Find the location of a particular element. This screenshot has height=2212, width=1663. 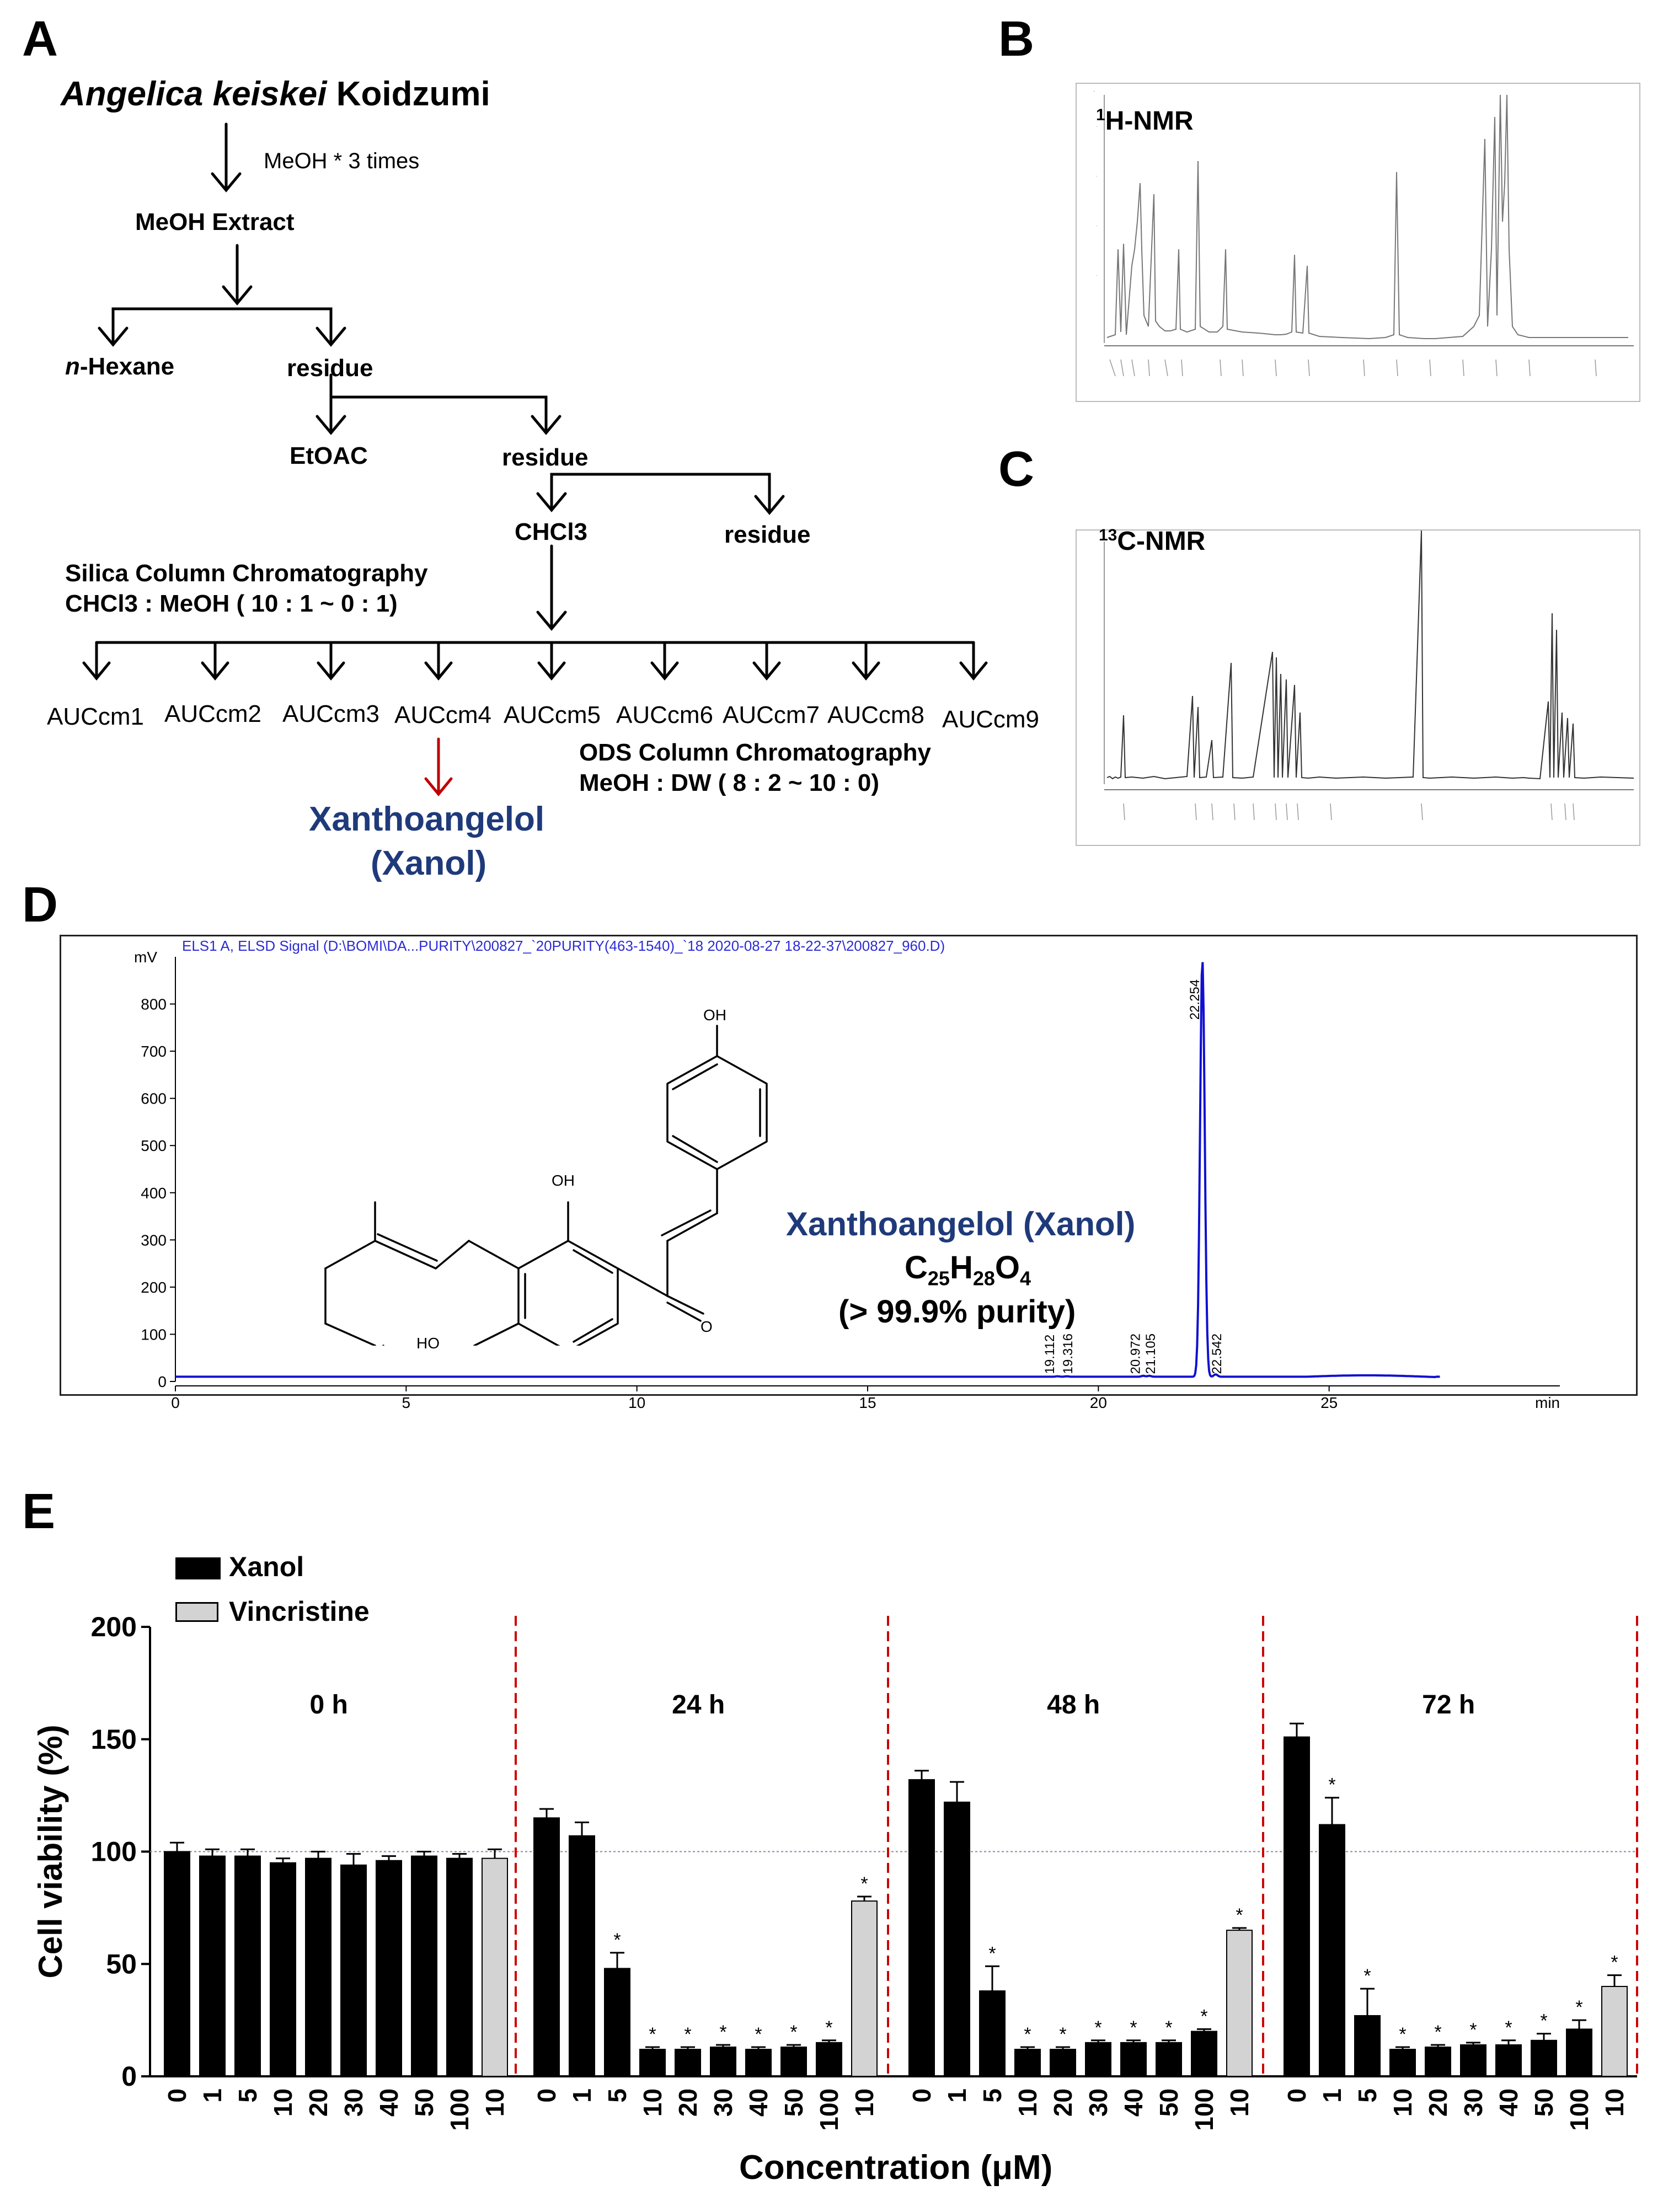

fraction-arrows is located at coordinates (535, 661).